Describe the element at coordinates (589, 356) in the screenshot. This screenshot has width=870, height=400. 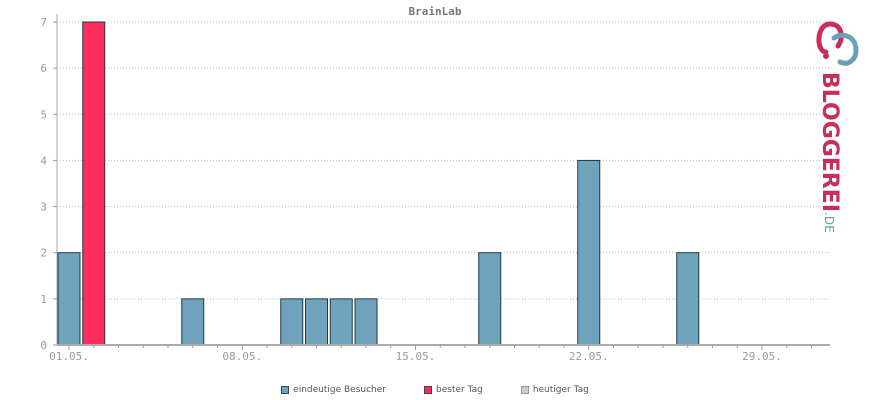
I see `x-tick-label: 22.05.` at that location.